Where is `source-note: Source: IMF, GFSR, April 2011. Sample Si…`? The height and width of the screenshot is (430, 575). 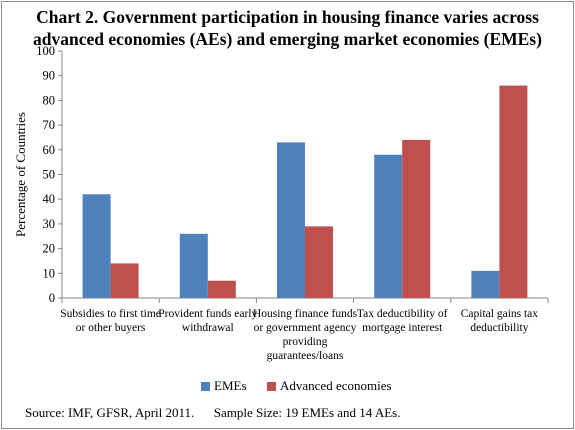
source-note: Source: IMF, GFSR, April 2011. Sample Si… is located at coordinates (213, 412).